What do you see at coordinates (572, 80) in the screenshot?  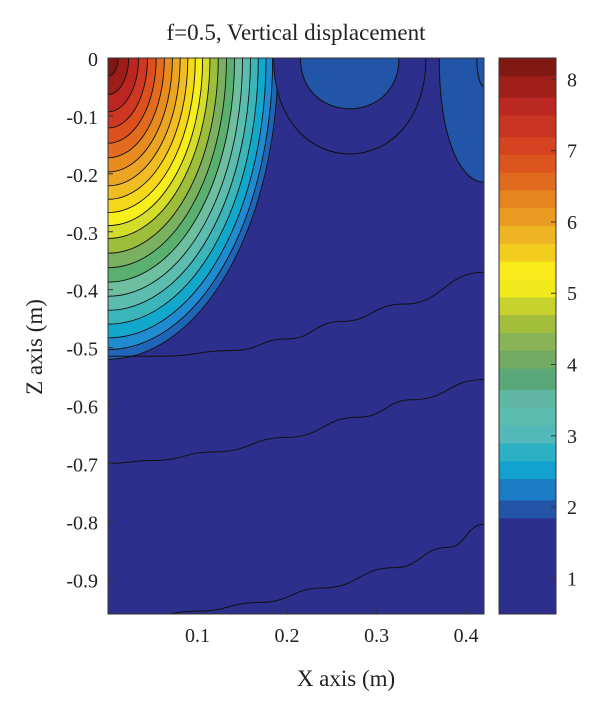 I see `colorbar-tick-label: 8` at bounding box center [572, 80].